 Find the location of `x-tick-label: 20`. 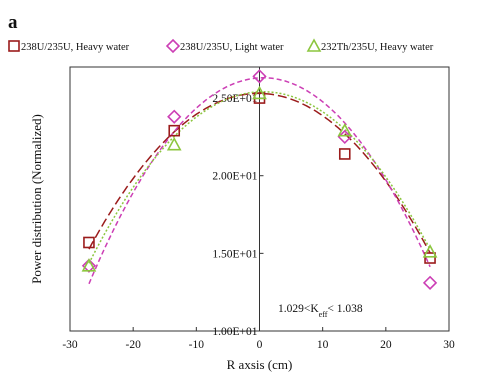

x-tick-label: 20 is located at coordinates (386, 345).